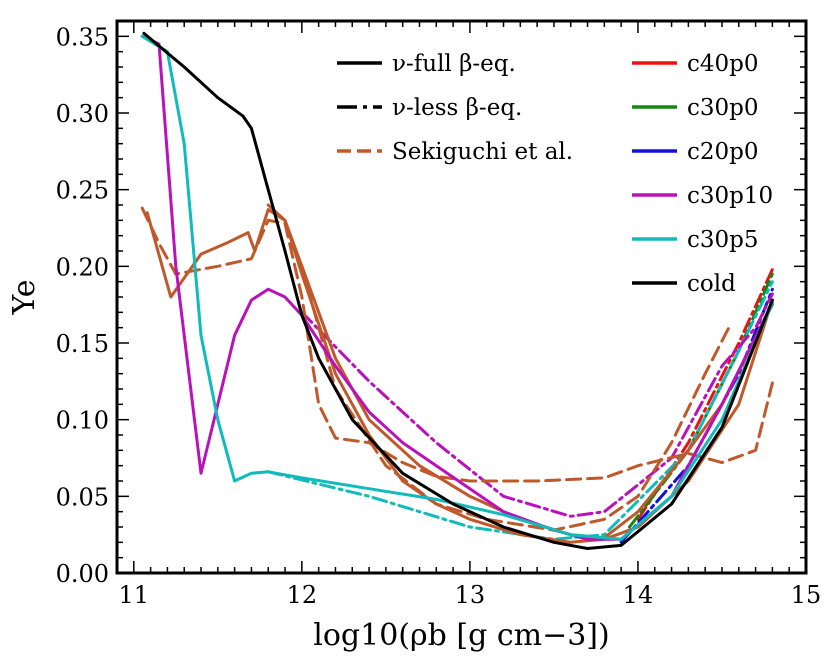 Image resolution: width=830 pixels, height=664 pixels. What do you see at coordinates (461, 635) in the screenshot?
I see `x-axis-label: log10(ρb [g cm−3])` at bounding box center [461, 635].